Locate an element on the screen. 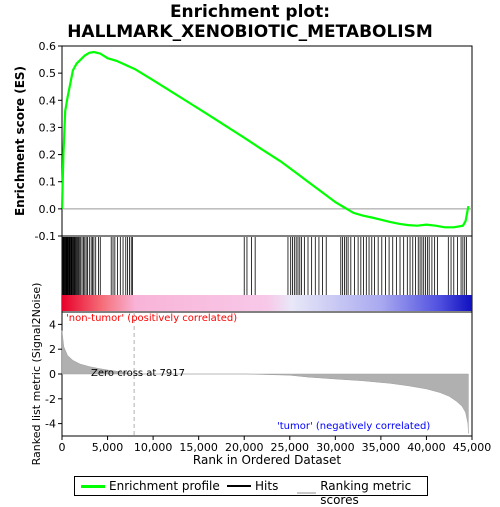  x-tick-label: 45,000 is located at coordinates (472, 447).